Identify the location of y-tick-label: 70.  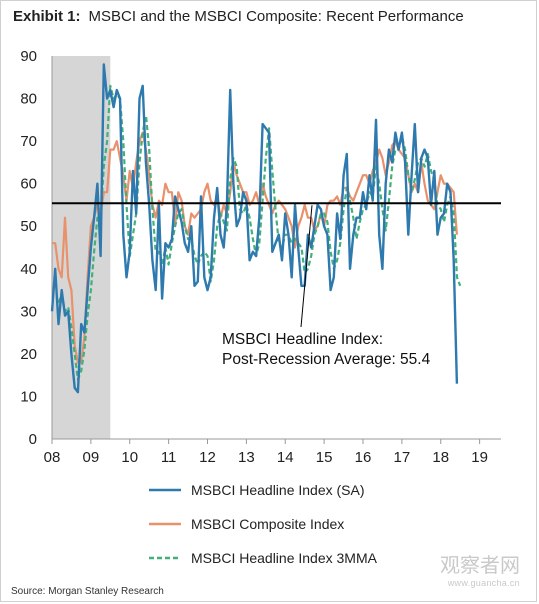
(28, 141).